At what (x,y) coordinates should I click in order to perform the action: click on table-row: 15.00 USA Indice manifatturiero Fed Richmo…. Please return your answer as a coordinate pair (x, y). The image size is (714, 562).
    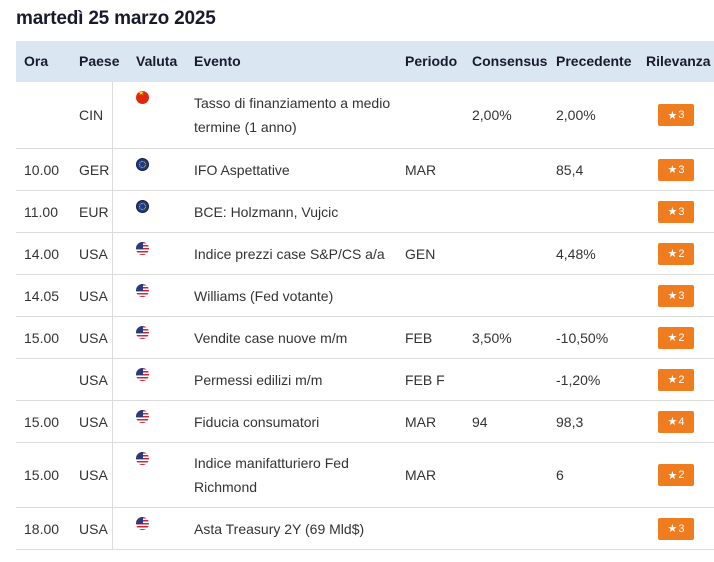
    Looking at the image, I should click on (365, 475).